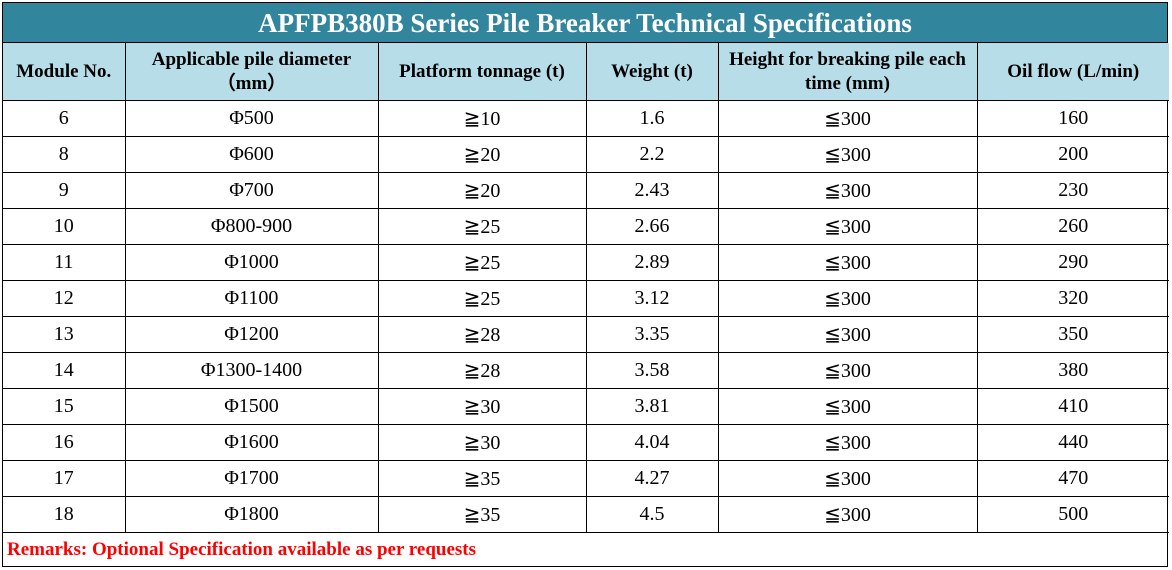  What do you see at coordinates (652, 334) in the screenshot?
I see `weight-cell: 3.35` at bounding box center [652, 334].